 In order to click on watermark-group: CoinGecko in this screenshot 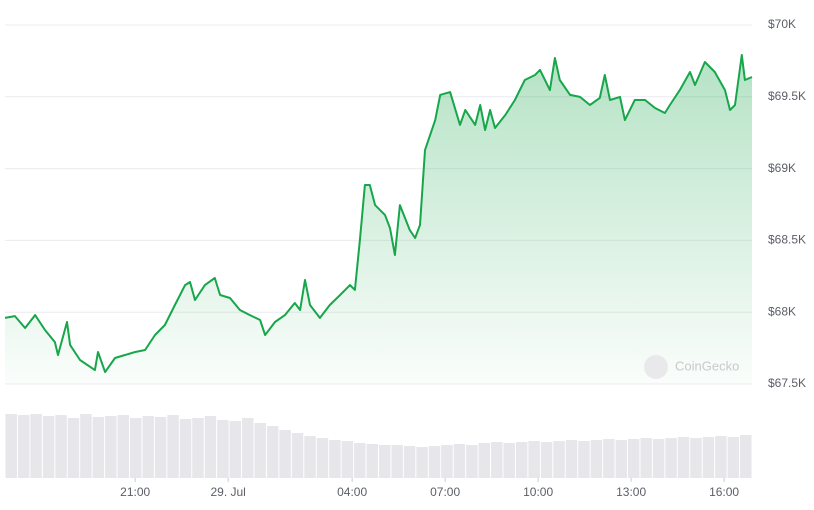, I will do `click(691, 367)`.